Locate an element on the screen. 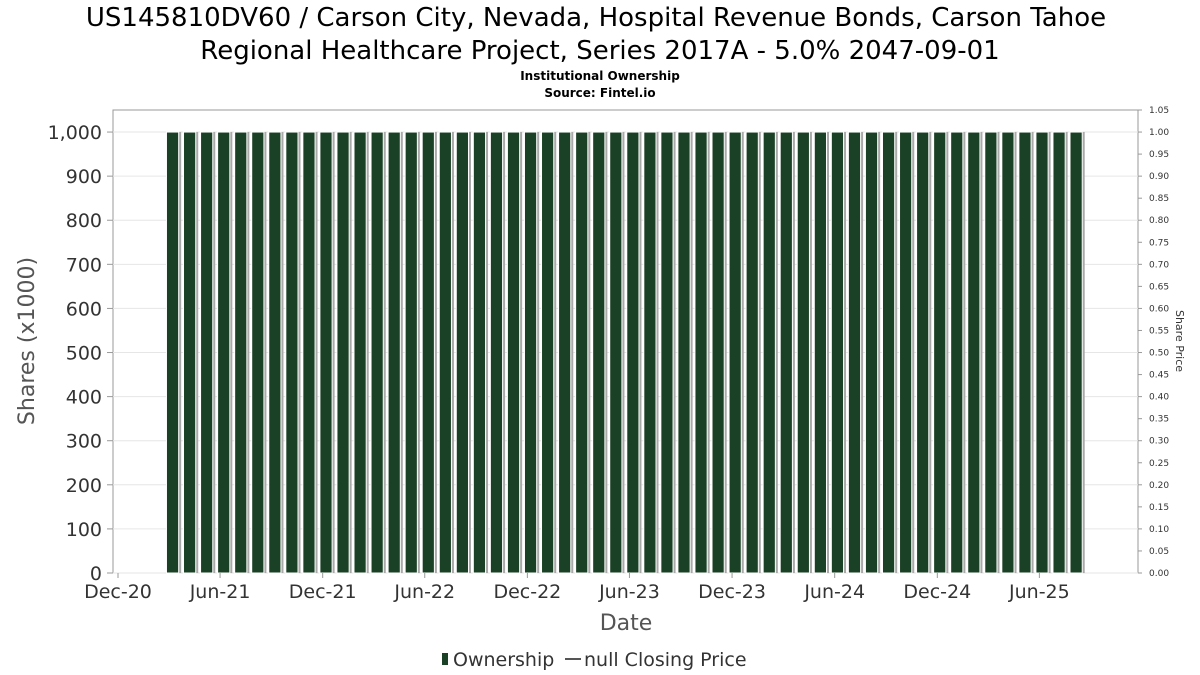 The width and height of the screenshot is (1200, 675). y-tick-label: 300 is located at coordinates (84, 442).